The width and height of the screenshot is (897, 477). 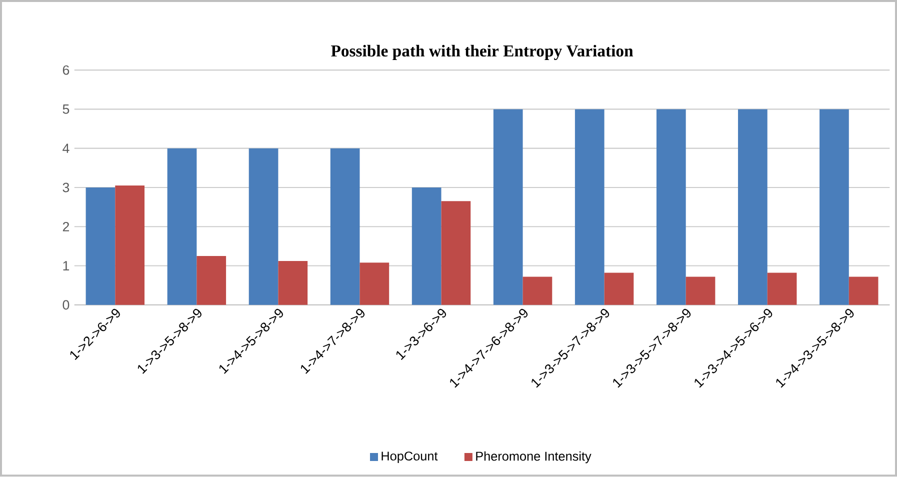 I want to click on y-tick-label: 5, so click(x=66, y=109).